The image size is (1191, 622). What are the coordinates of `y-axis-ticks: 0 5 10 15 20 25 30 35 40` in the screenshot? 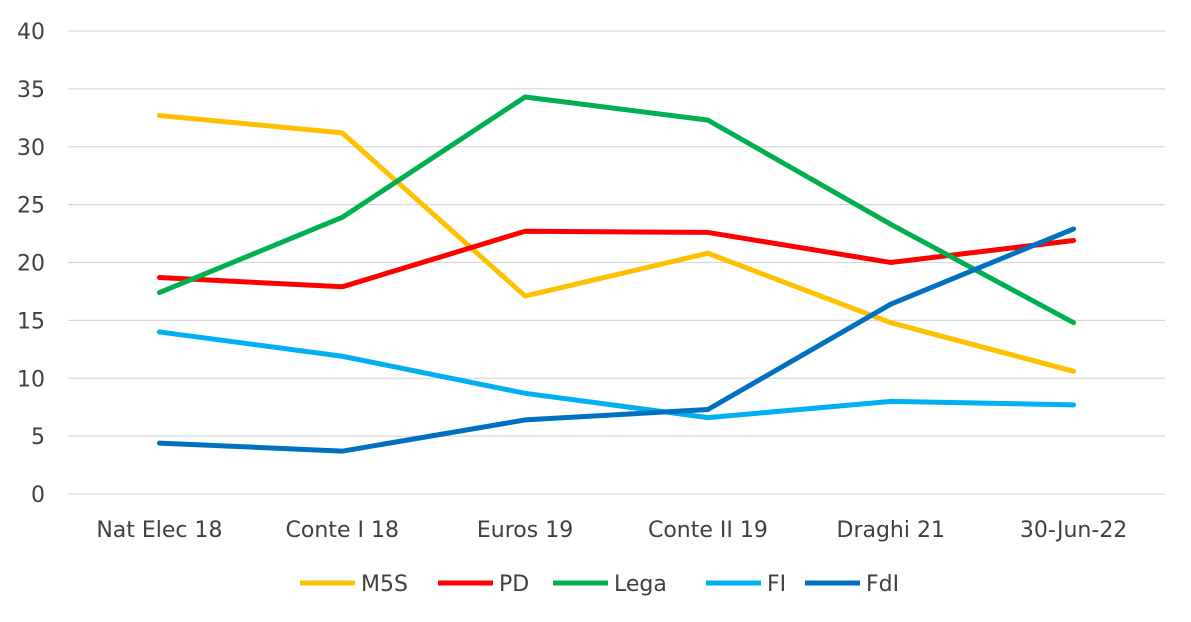 It's located at (31, 264).